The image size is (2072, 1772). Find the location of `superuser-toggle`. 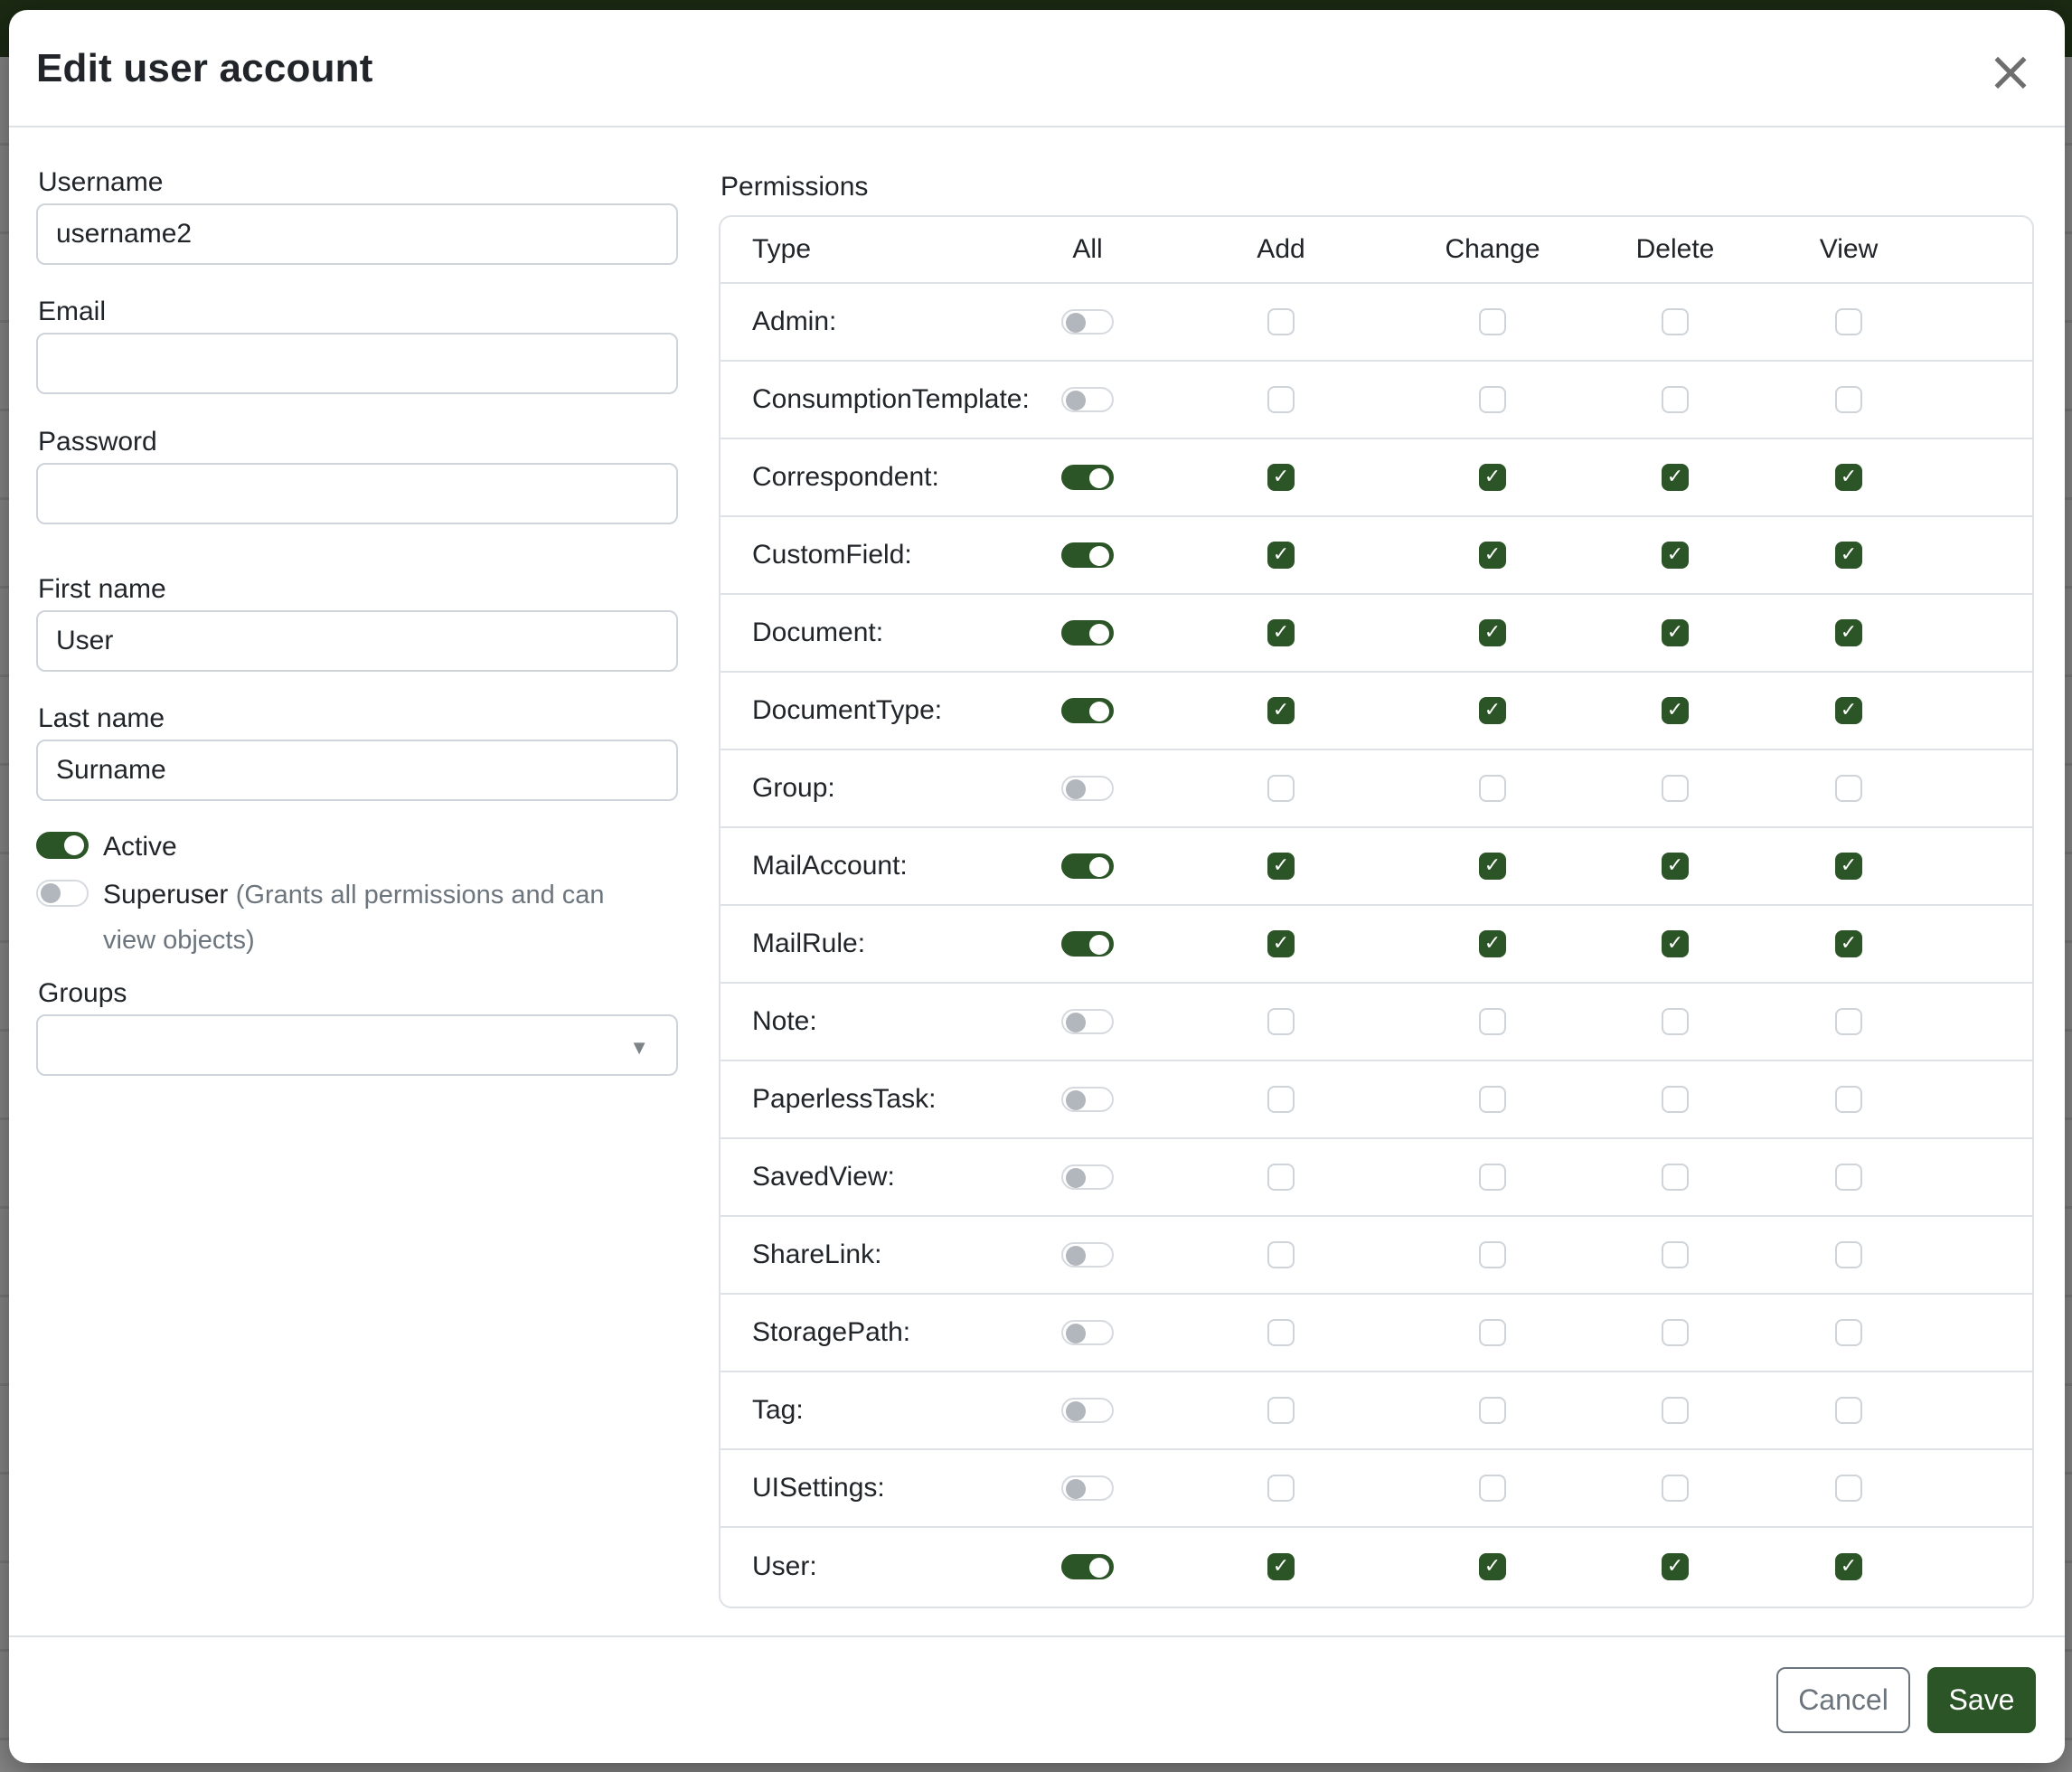

superuser-toggle is located at coordinates (62, 893).